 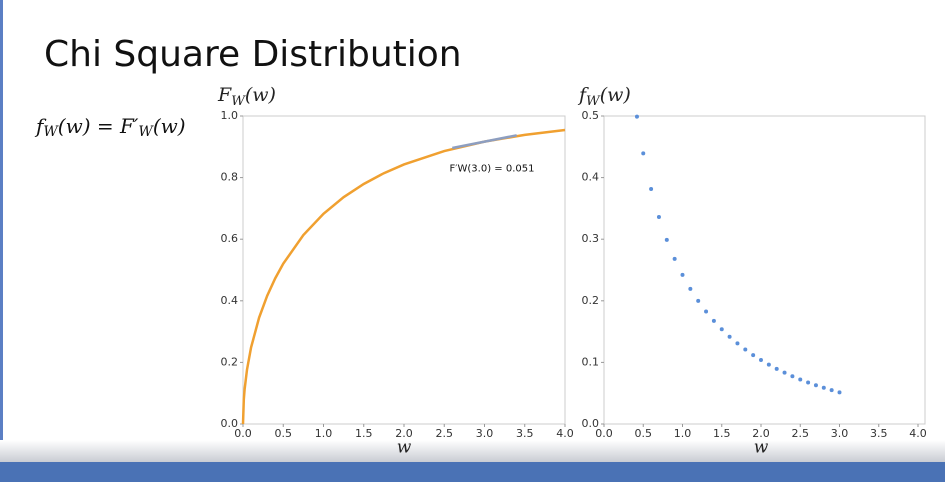 I want to click on y-axis-label: fW(w), so click(x=604, y=96).